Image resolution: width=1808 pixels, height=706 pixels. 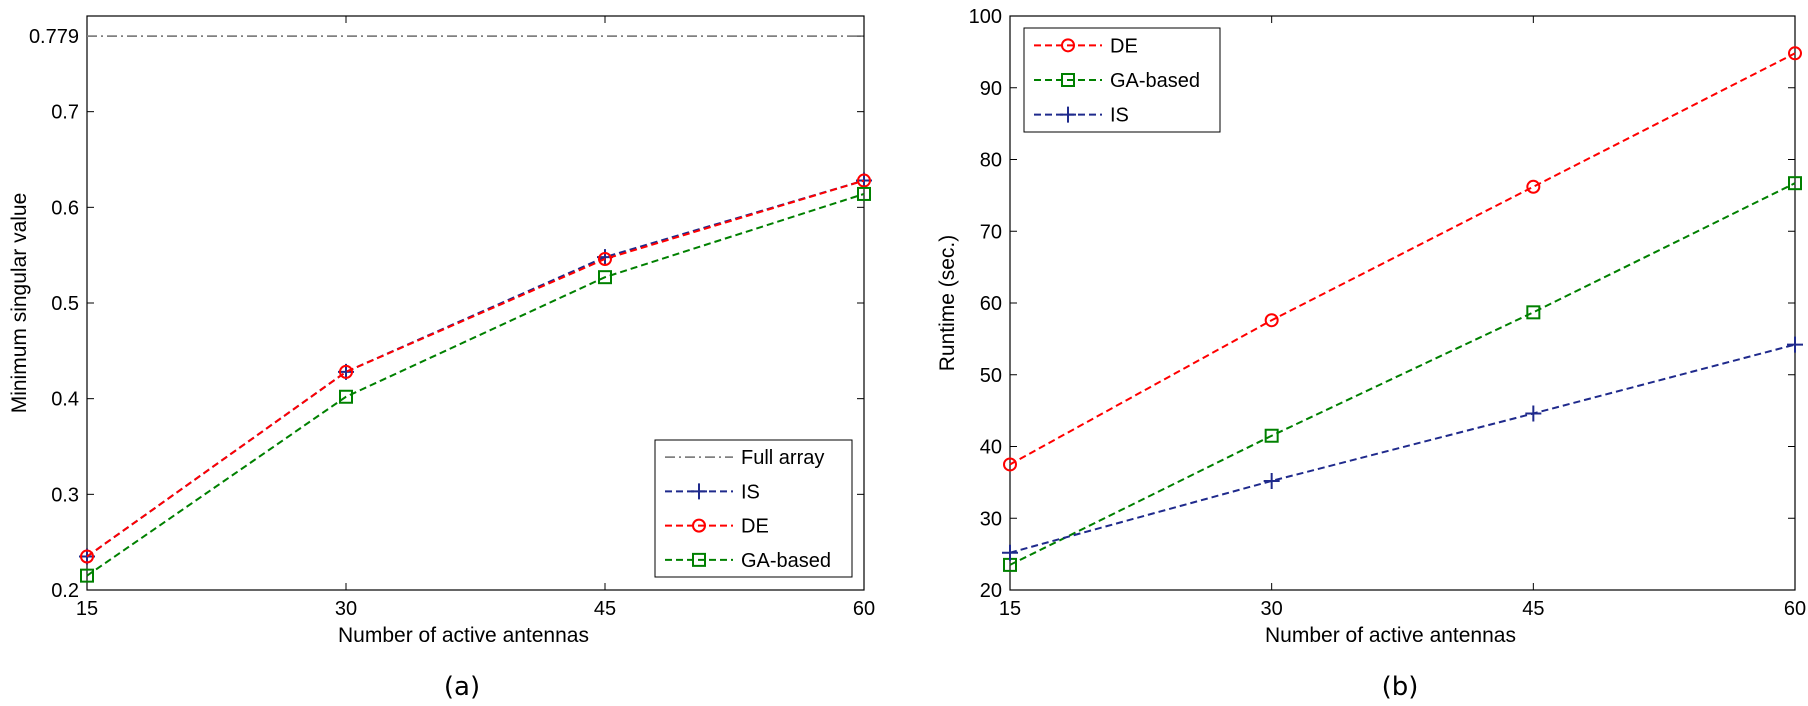 What do you see at coordinates (991, 591) in the screenshot?
I see `y-tick-label: 20` at bounding box center [991, 591].